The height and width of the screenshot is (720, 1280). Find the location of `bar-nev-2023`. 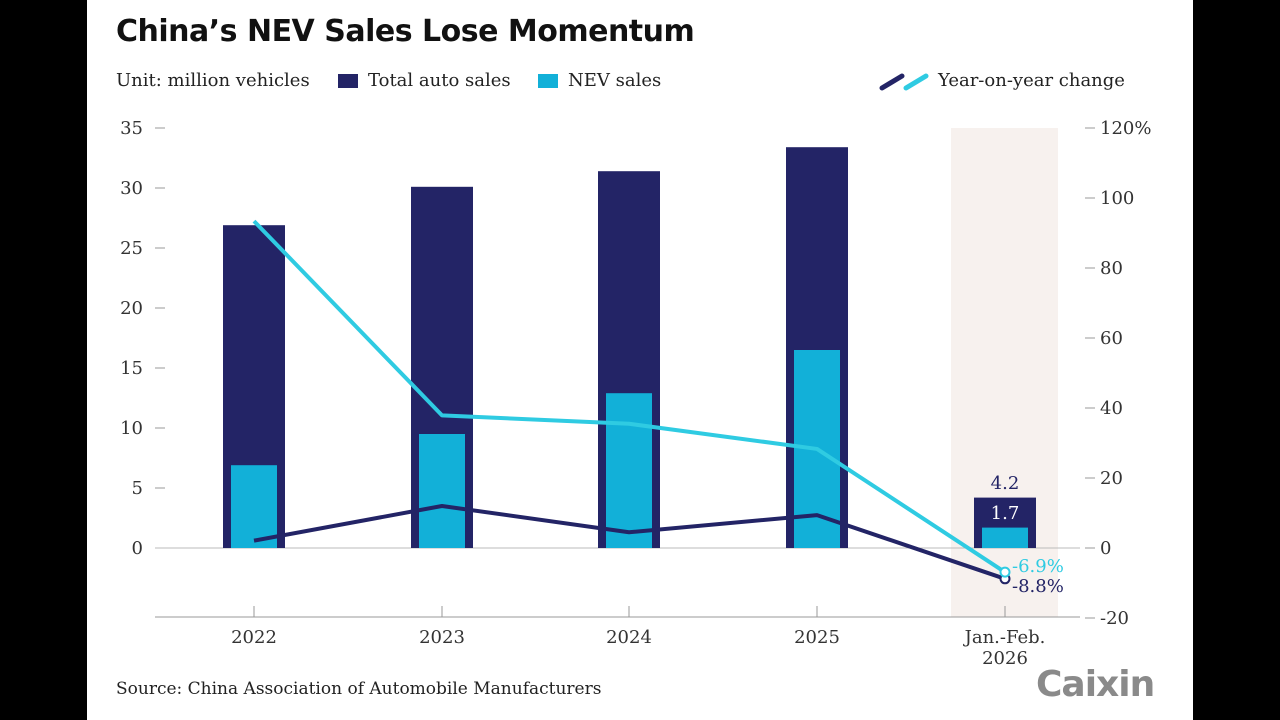

bar-nev-2023 is located at coordinates (442, 491).